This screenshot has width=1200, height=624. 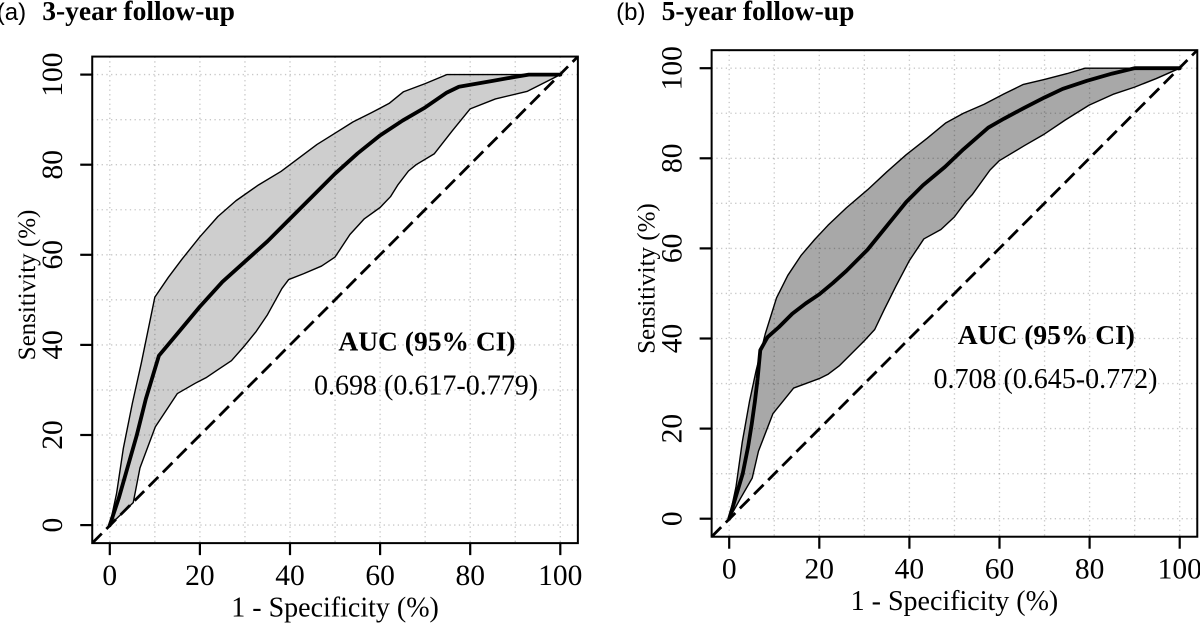 What do you see at coordinates (426, 385) in the screenshot?
I see `svg-text: 0.698 (0.617-0.779)` at bounding box center [426, 385].